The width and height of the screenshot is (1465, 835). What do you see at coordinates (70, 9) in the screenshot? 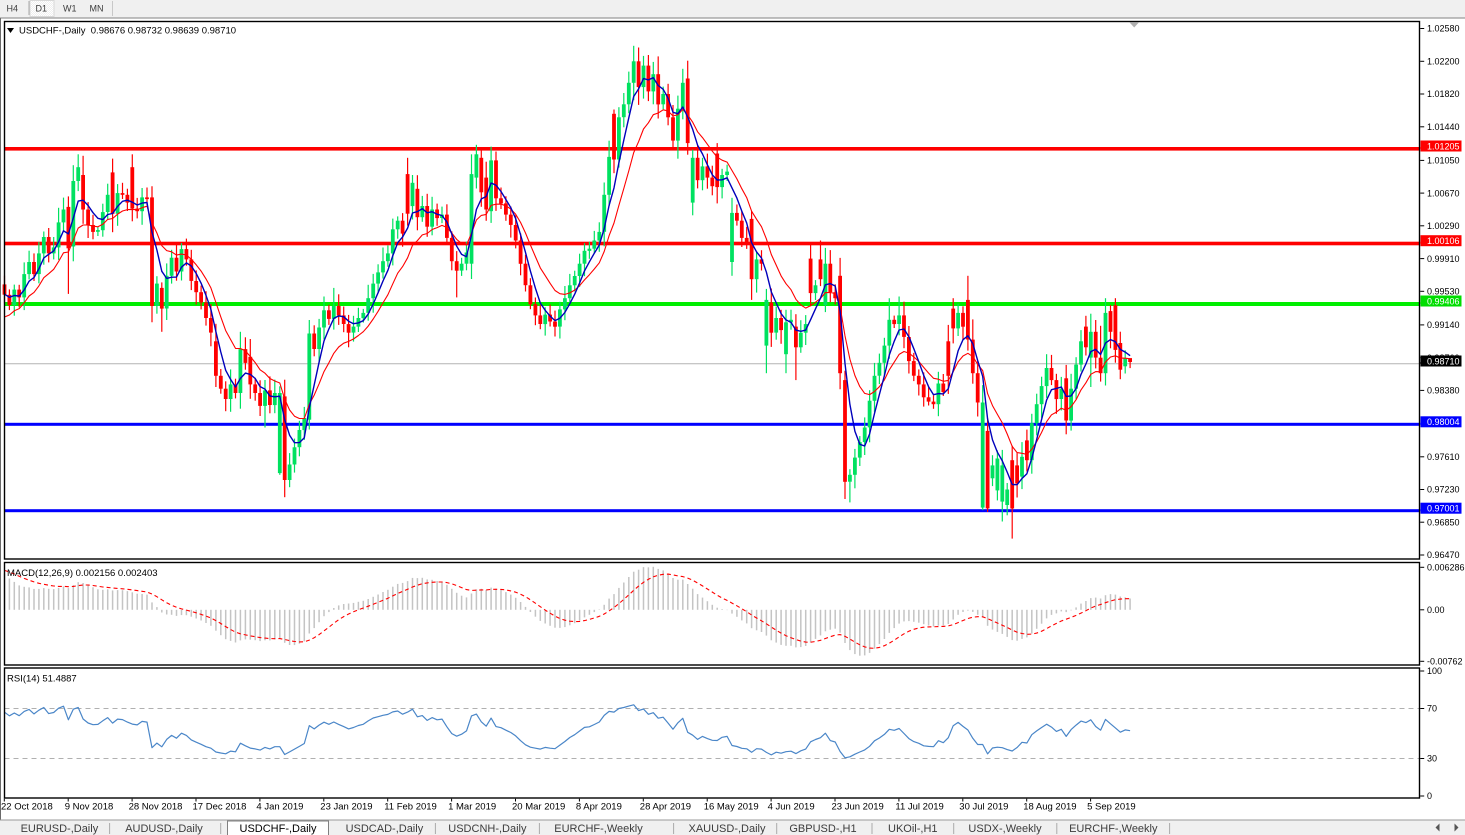
I see `svg-text: W1` at bounding box center [70, 9].